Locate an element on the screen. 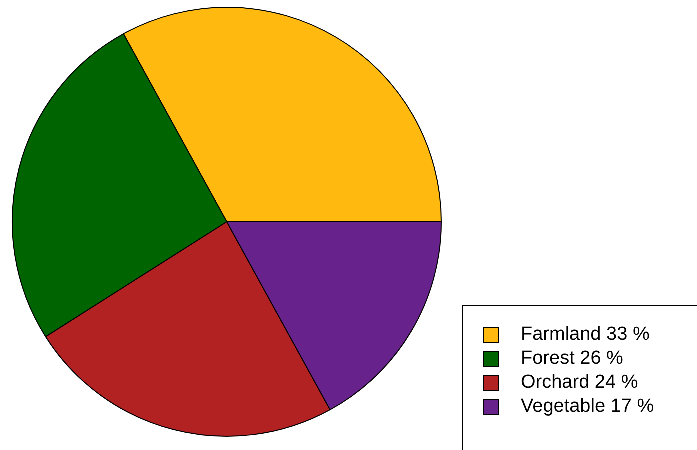  legend-label: Vegetable 17 % is located at coordinates (587, 407).